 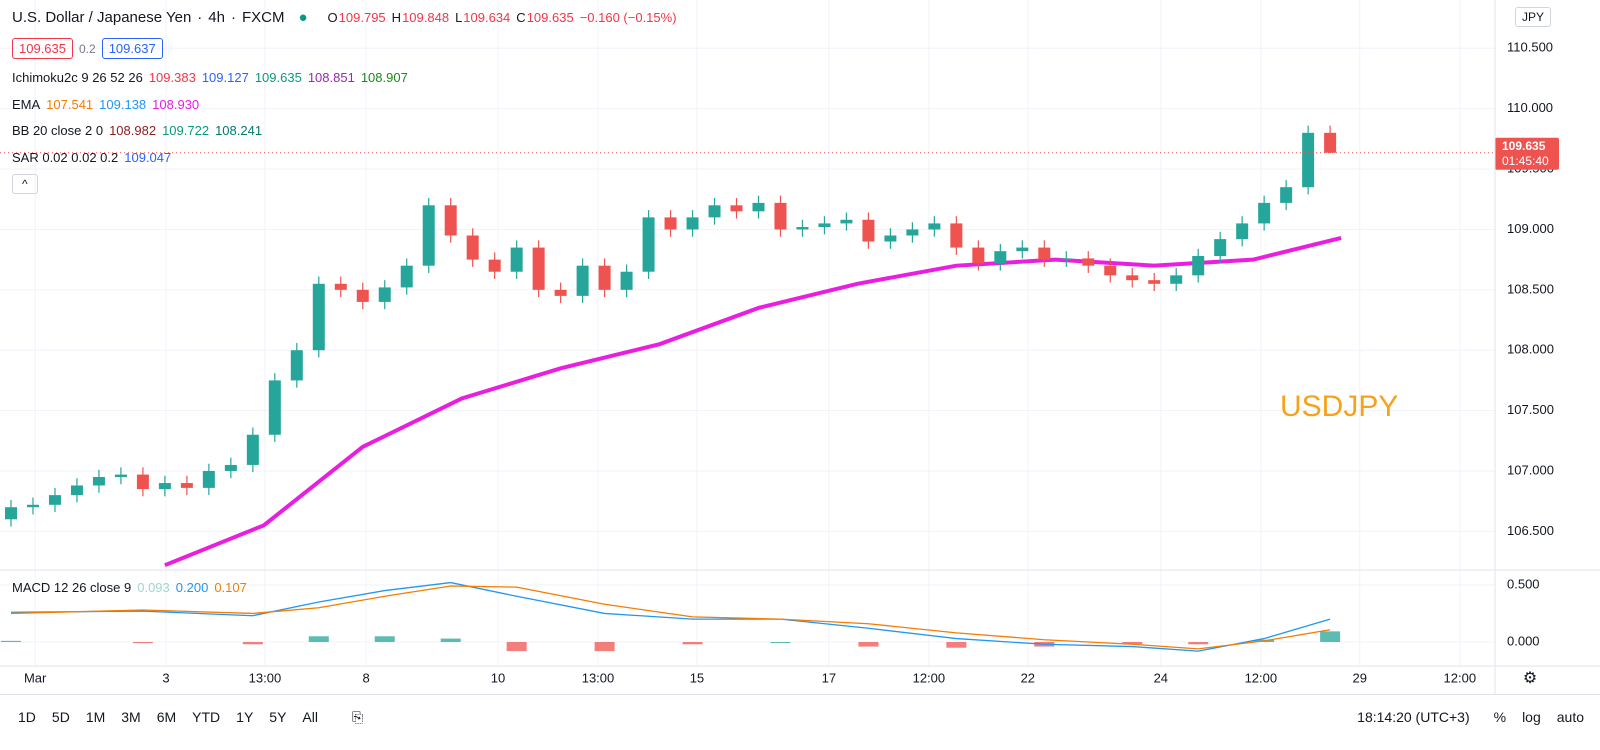 I want to click on indicator-value: 108.851, so click(x=331, y=77).